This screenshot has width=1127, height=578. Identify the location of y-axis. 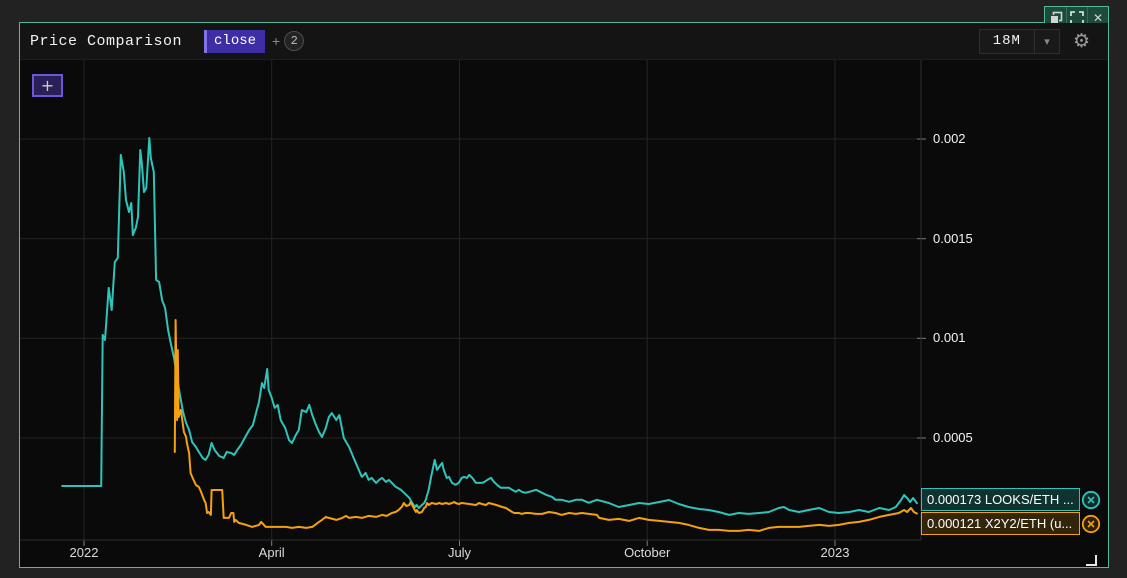
(1015, 300).